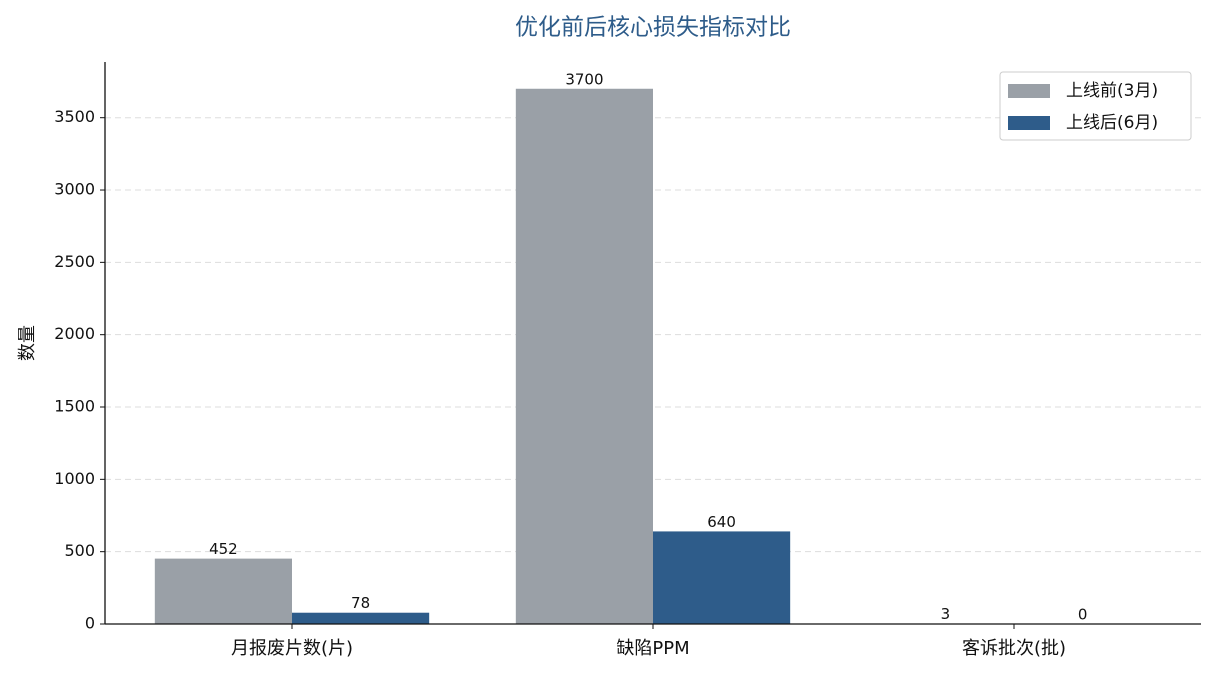 The width and height of the screenshot is (1217, 674). What do you see at coordinates (74, 406) in the screenshot?
I see `y-tick-label: 1500` at bounding box center [74, 406].